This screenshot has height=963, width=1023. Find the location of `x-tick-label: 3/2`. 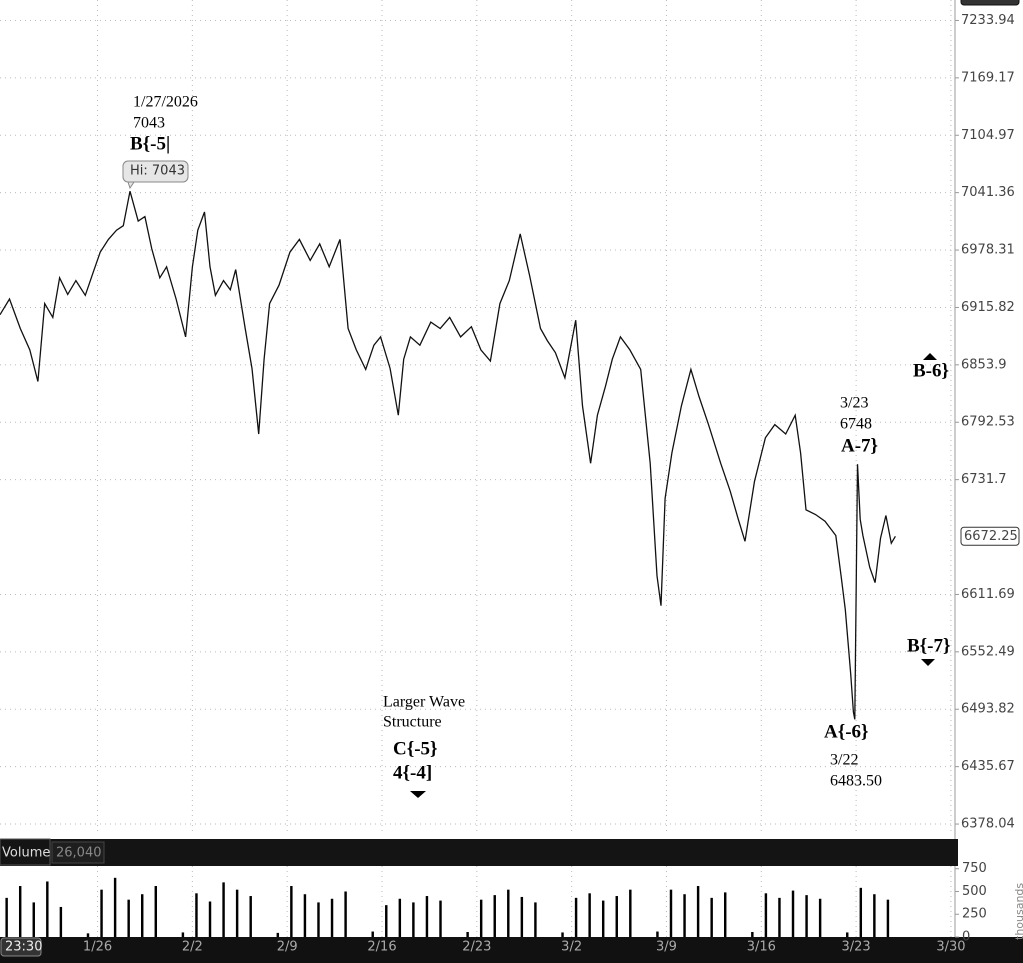

x-tick-label: 3/2 is located at coordinates (571, 947).